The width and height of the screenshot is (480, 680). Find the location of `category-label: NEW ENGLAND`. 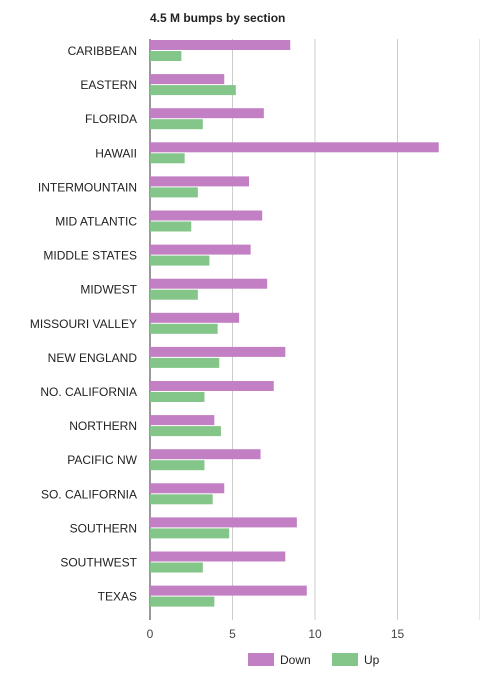

category-label: NEW ENGLAND is located at coordinates (93, 358).